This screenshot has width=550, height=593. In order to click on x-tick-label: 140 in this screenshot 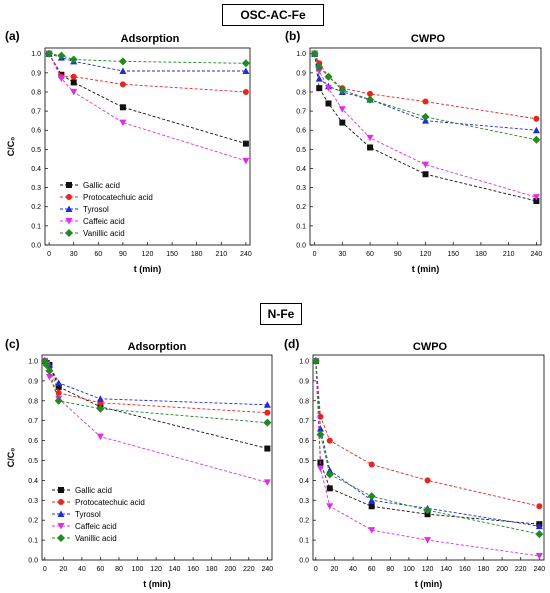, I will do `click(175, 569)`.